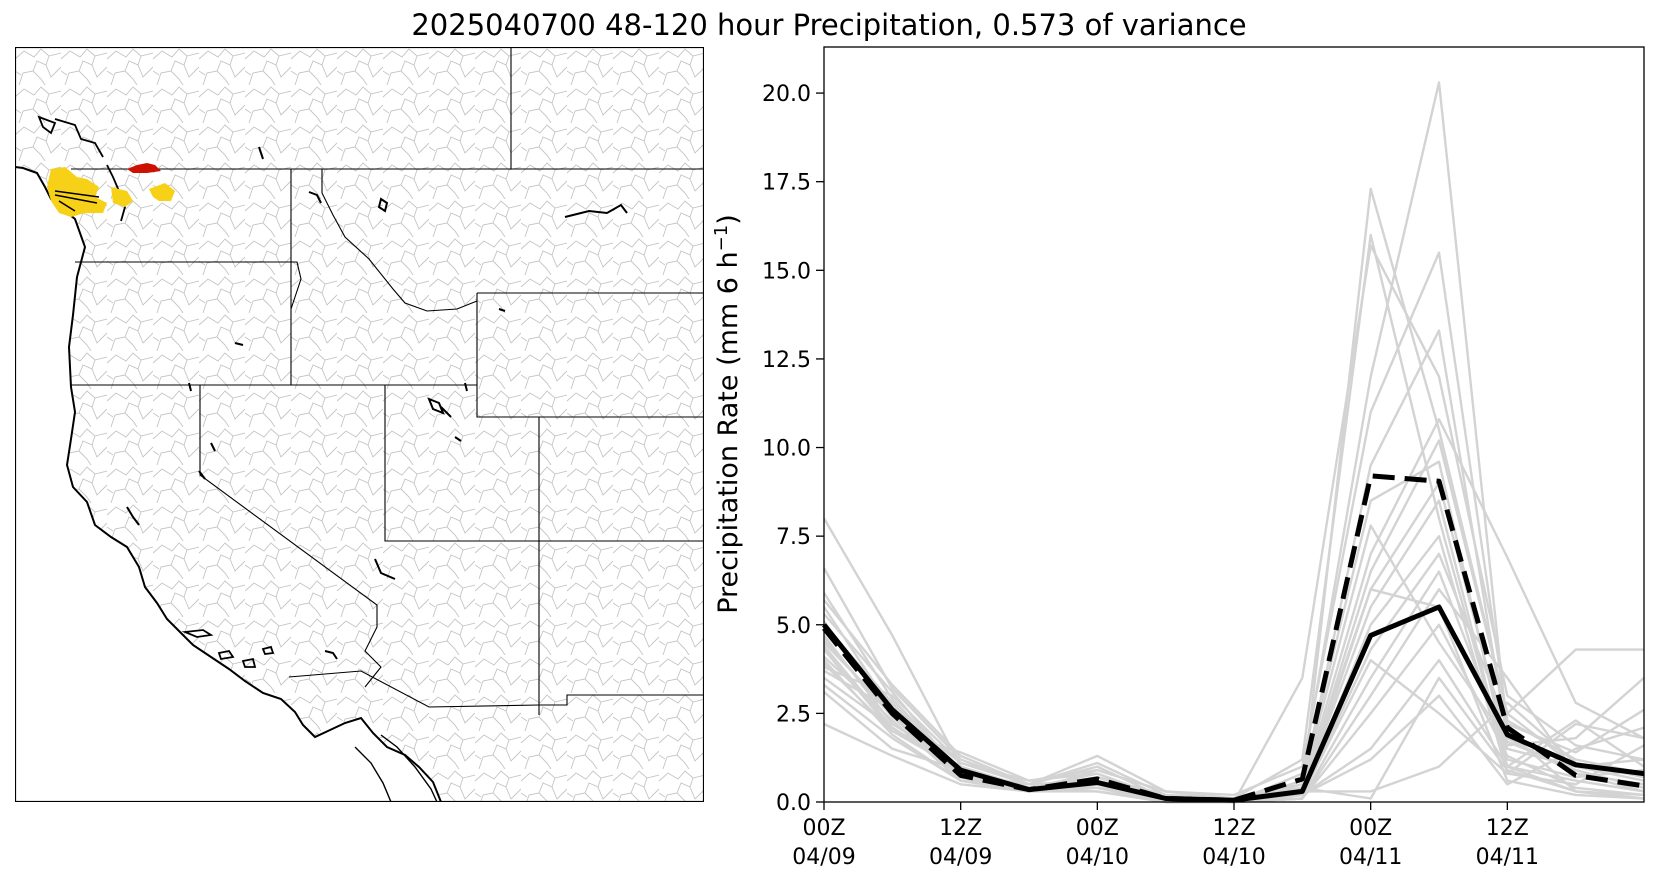 The image size is (1658, 883). What do you see at coordinates (793, 714) in the screenshot?
I see `y-tick-label: 2.5` at bounding box center [793, 714].